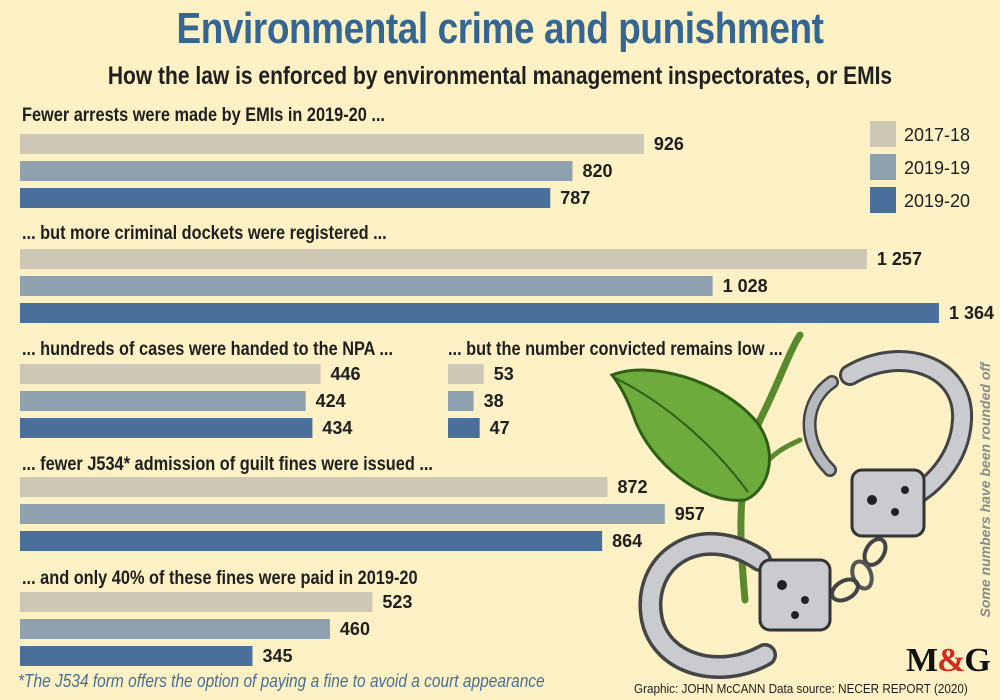 This screenshot has width=1000, height=700. Describe the element at coordinates (690, 514) in the screenshot. I see `data-label: 957` at that location.